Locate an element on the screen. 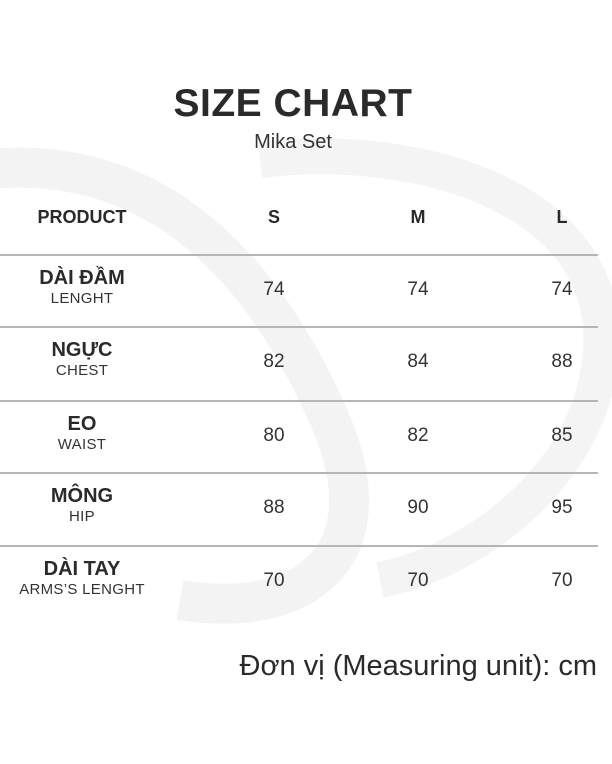  row-label: DÀI ĐẦM LENGHT is located at coordinates (82, 287).